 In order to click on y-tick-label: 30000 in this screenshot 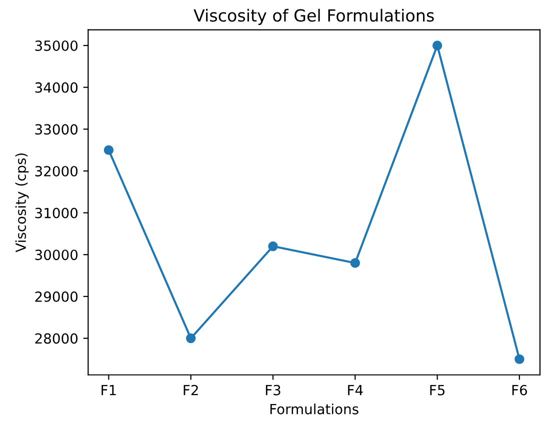, I will do `click(56, 255)`.